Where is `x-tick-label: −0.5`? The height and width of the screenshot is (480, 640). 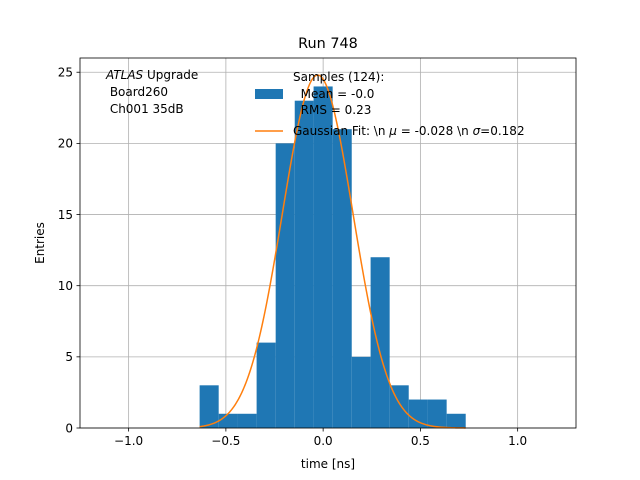 x-tick-label: −0.5 is located at coordinates (225, 441).